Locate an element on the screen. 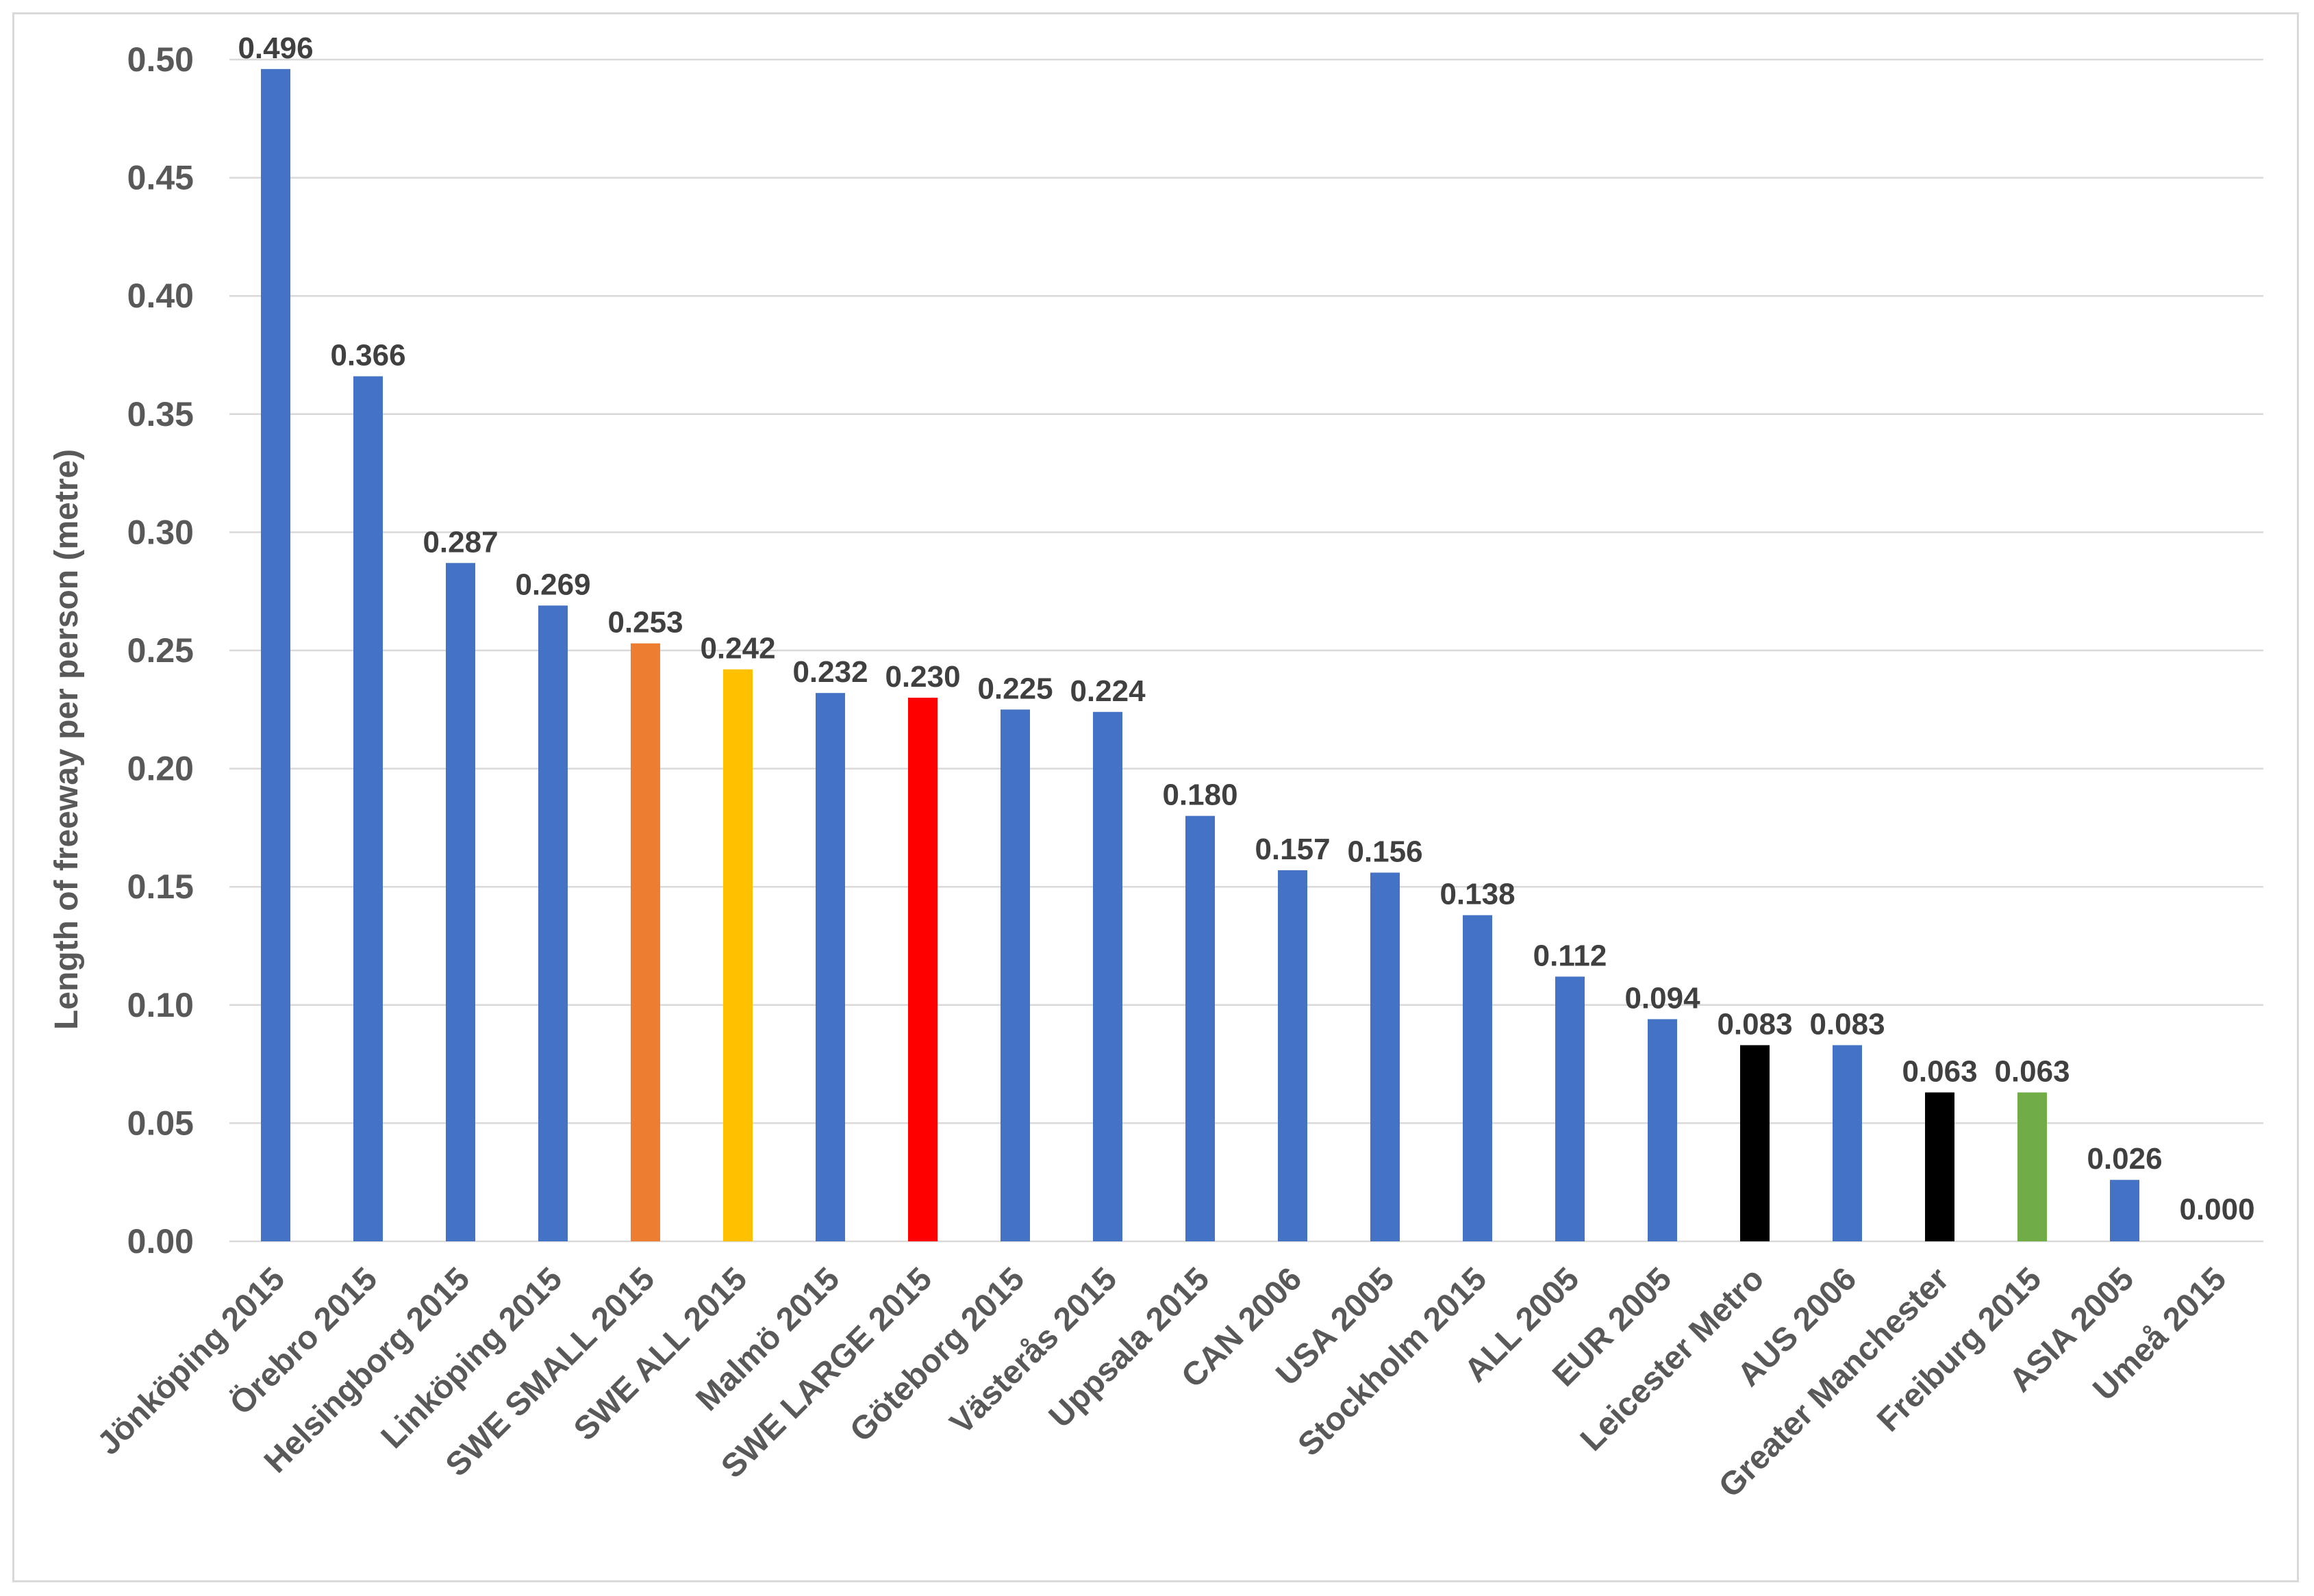 Image resolution: width=2314 pixels, height=1596 pixels. data-label: 0.156 is located at coordinates (1384, 851).